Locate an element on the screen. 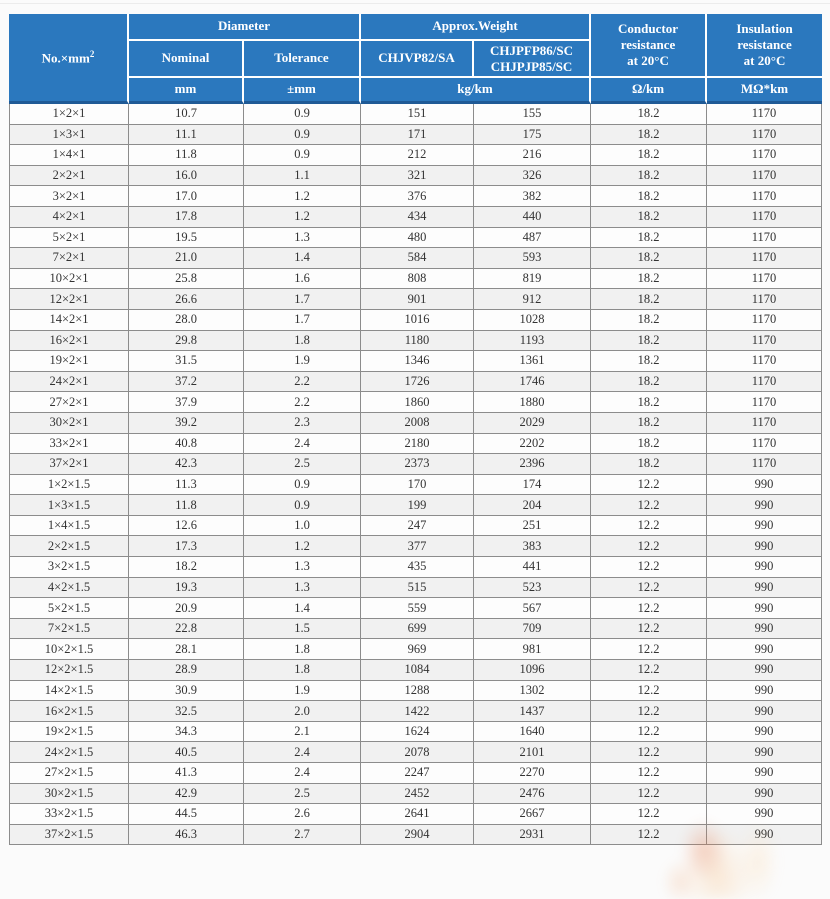 Image resolution: width=830 pixels, height=899 pixels. cell-weight-chjvp82: 2008 is located at coordinates (417, 423).